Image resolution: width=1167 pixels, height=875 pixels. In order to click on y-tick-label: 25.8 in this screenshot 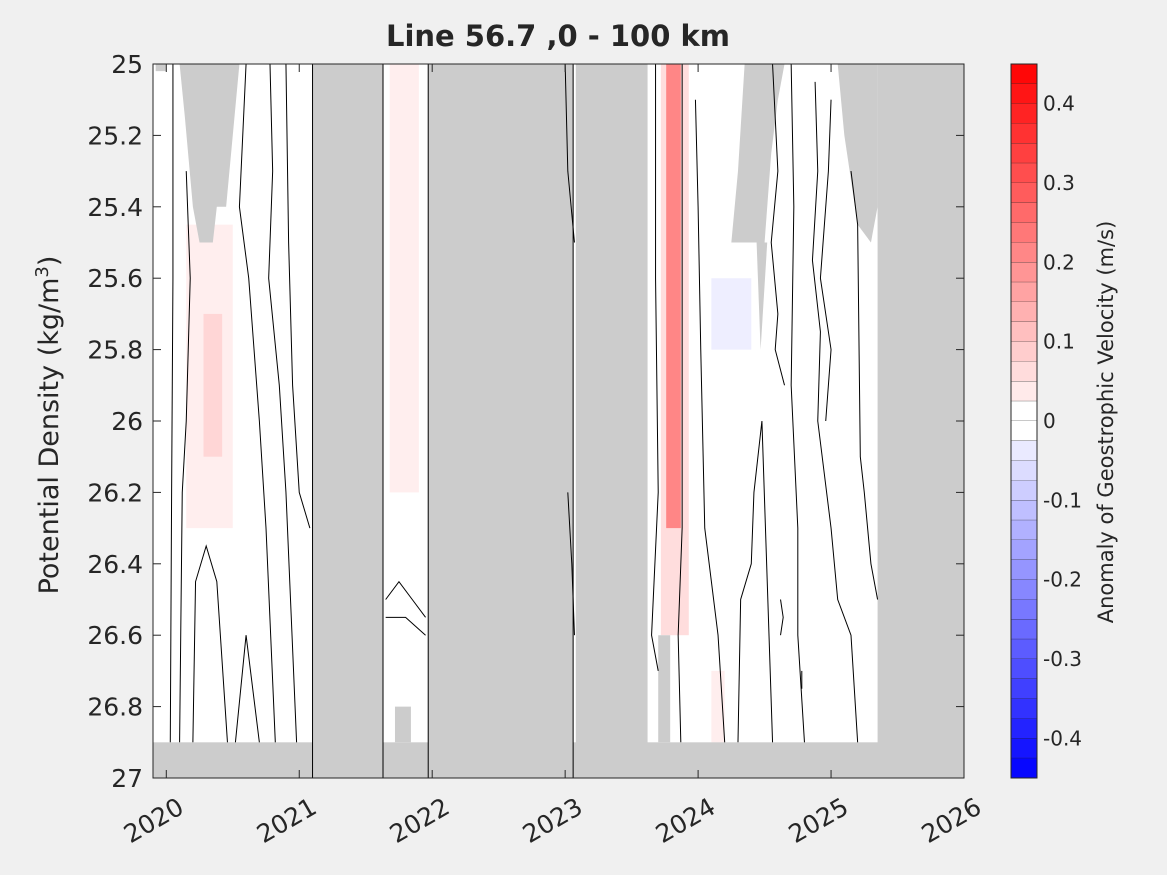, I will do `click(115, 350)`.